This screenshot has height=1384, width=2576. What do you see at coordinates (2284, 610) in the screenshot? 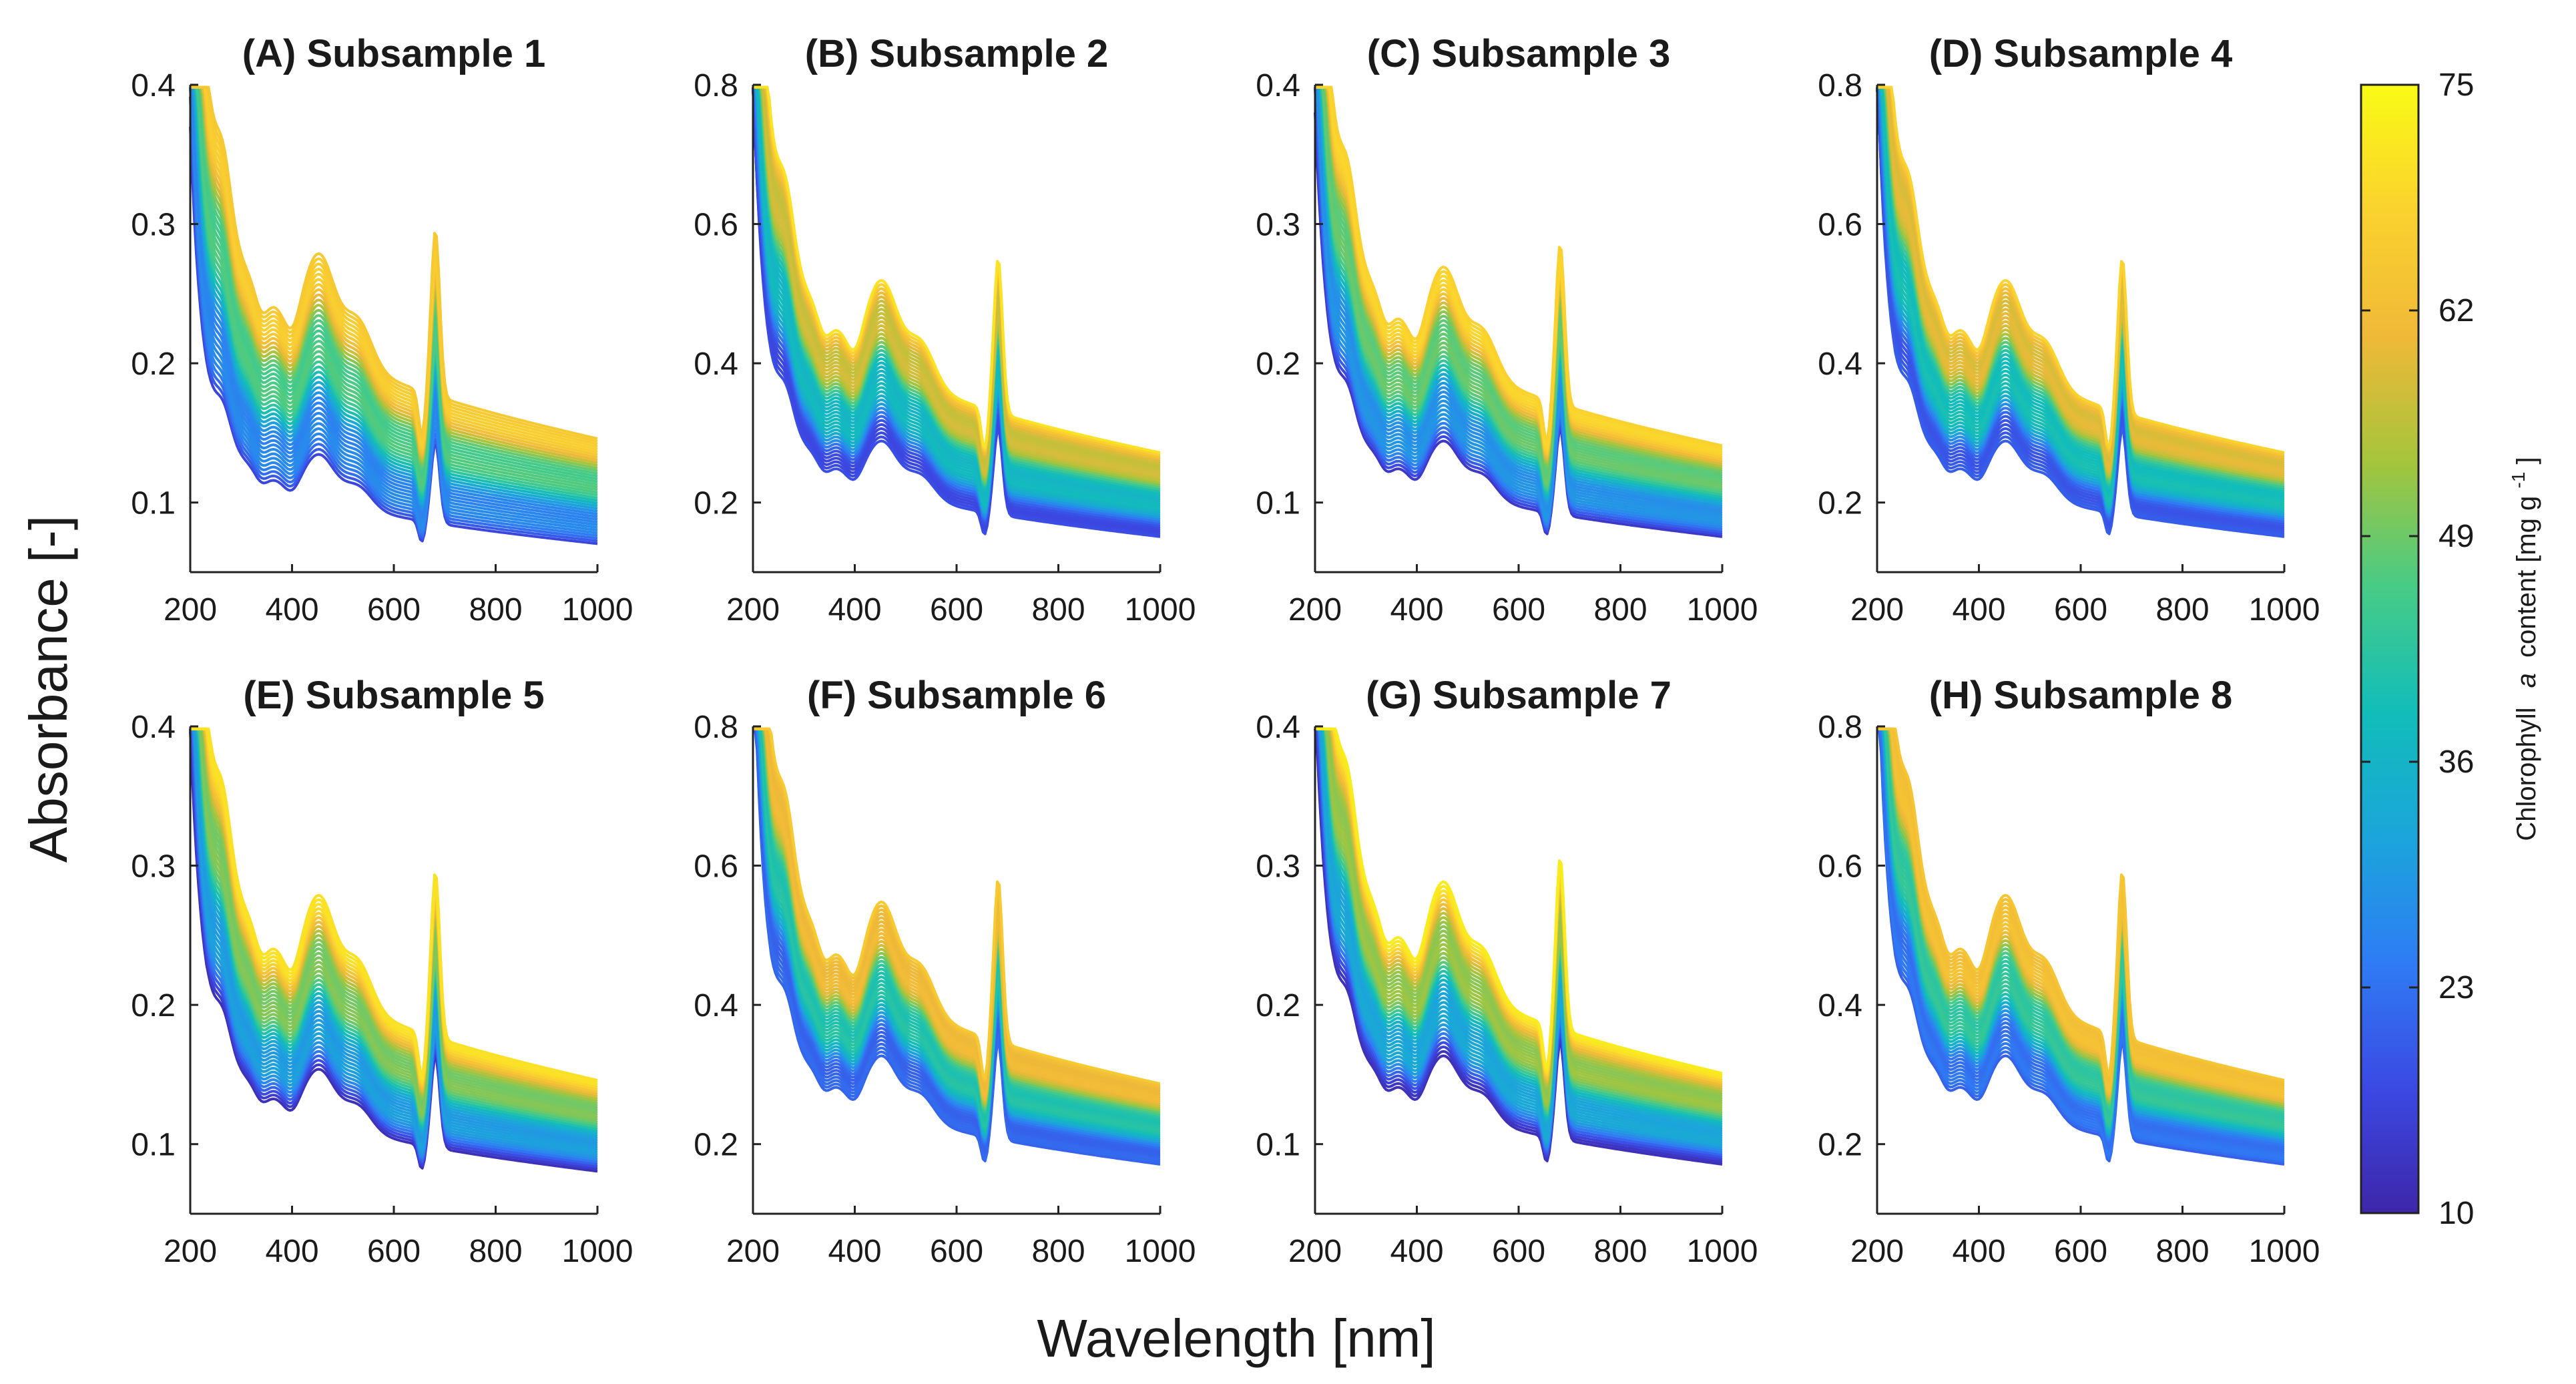
I see `x-tick-label: 1000` at bounding box center [2284, 610].